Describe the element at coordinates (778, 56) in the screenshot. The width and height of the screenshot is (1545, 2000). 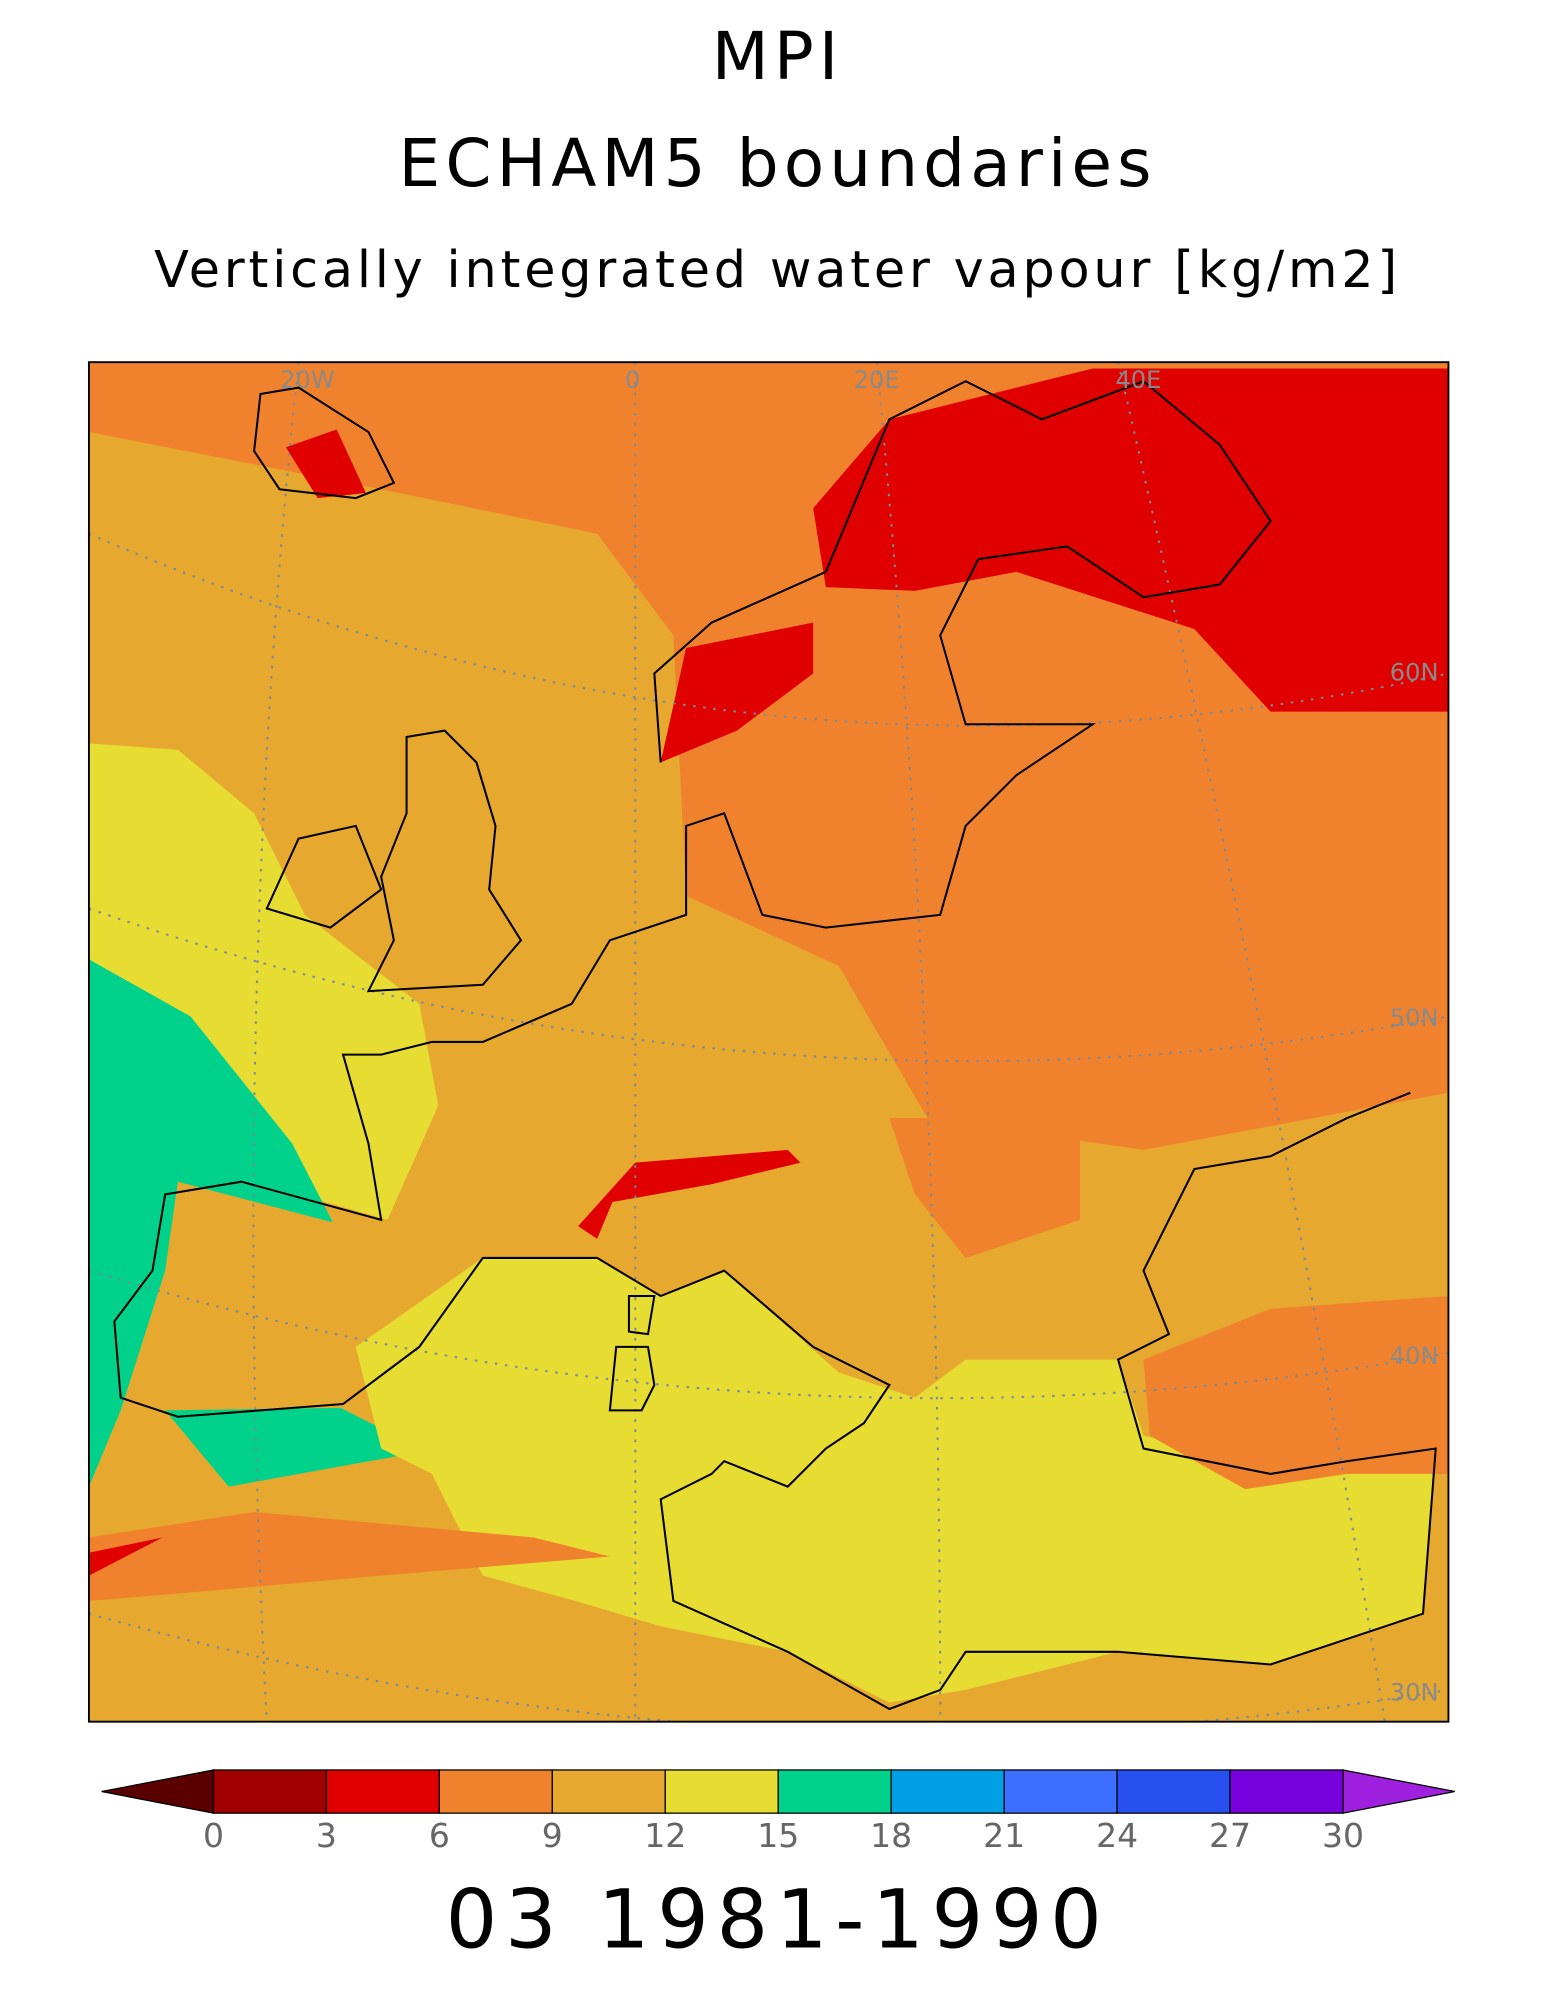
I see `title: MPI` at that location.